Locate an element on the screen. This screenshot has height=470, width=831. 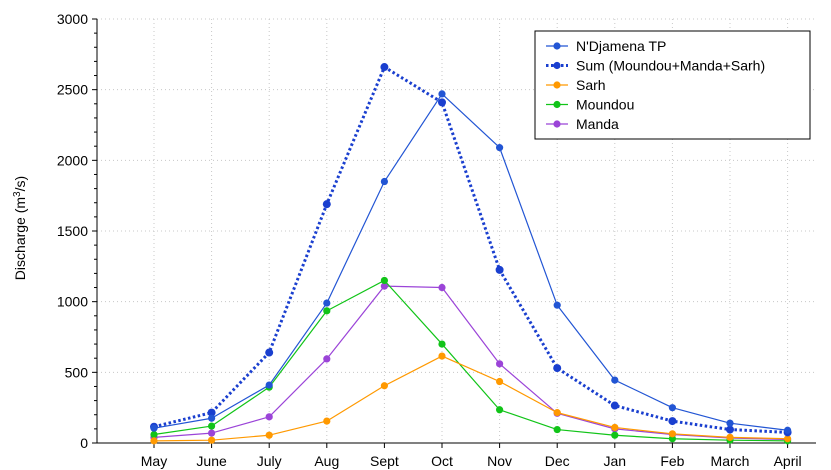
x-tick-label: Nov is located at coordinates (499, 461).